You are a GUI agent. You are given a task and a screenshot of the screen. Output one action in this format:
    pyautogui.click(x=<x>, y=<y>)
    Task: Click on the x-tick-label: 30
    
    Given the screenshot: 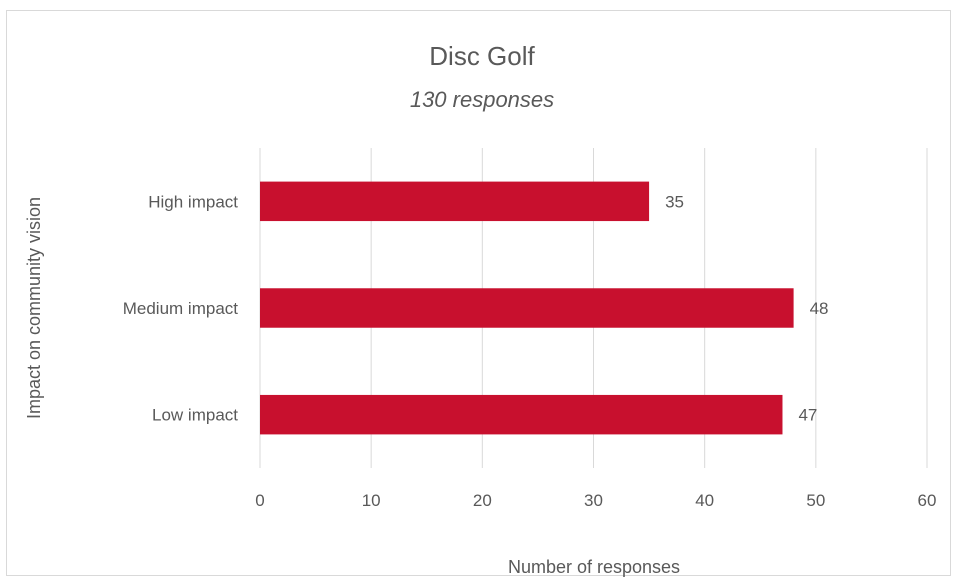 What is the action you would take?
    pyautogui.click(x=593, y=500)
    